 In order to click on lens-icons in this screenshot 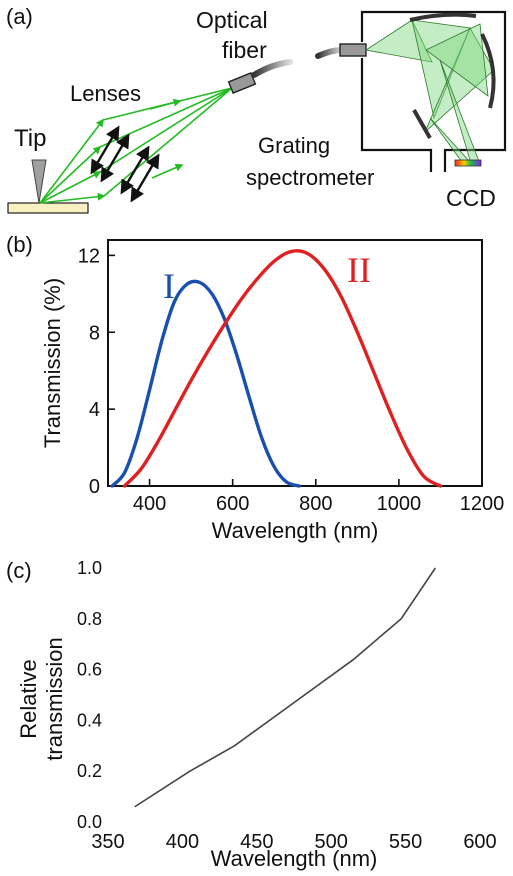, I will do `click(125, 164)`.